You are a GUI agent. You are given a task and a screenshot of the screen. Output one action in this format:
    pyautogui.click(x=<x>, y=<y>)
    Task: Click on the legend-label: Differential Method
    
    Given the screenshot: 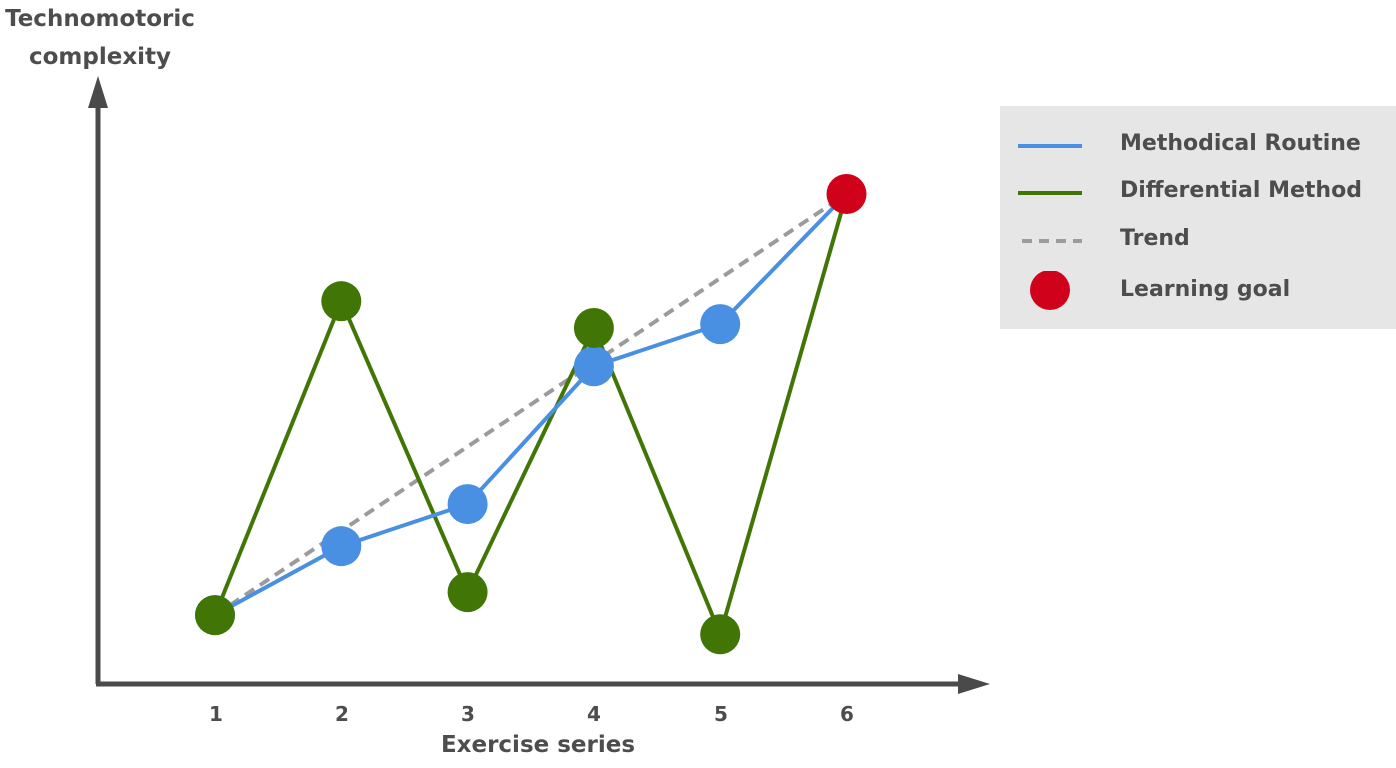 What is the action you would take?
    pyautogui.click(x=1241, y=190)
    